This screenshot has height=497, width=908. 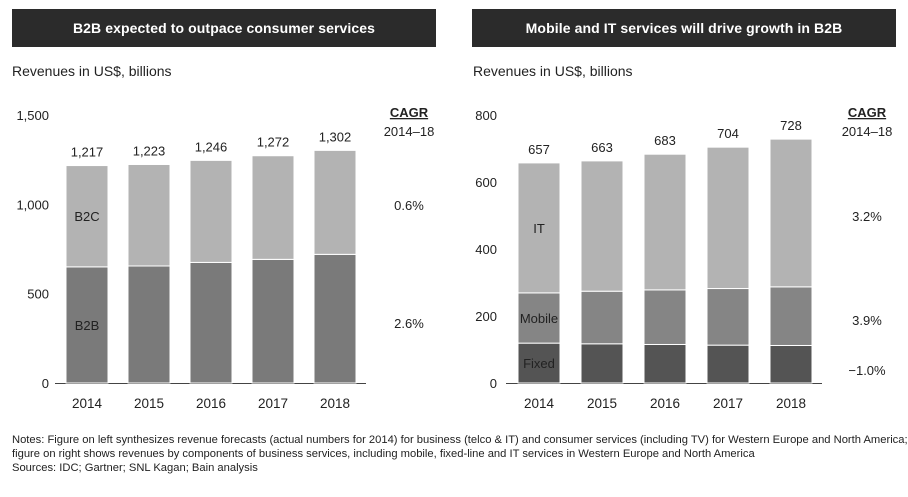 What do you see at coordinates (92, 71) in the screenshot?
I see `left-chart-subtitle: Revenues in US$, billions` at bounding box center [92, 71].